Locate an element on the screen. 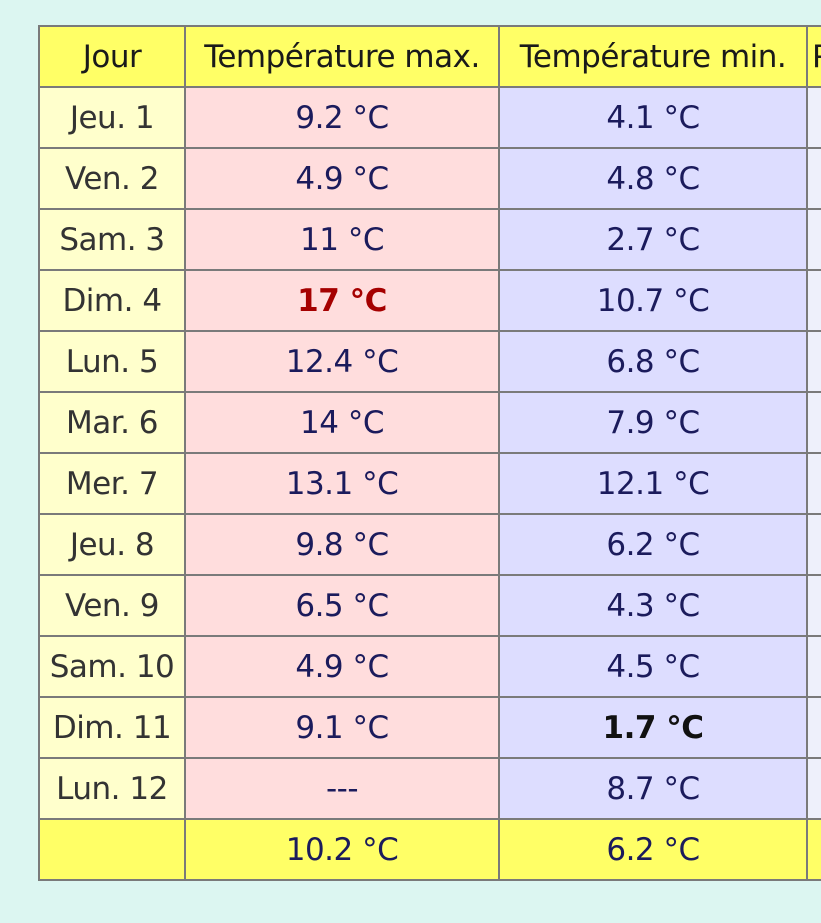  cell-text: Lun. 5 is located at coordinates (112, 361).